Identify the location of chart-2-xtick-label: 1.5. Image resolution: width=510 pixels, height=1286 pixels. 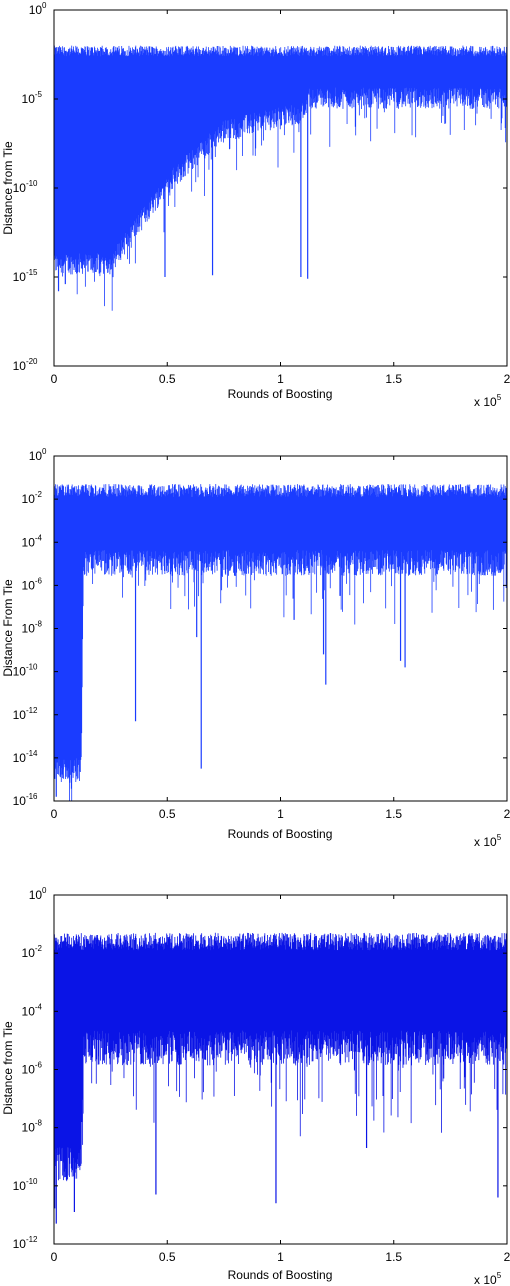
(393, 814).